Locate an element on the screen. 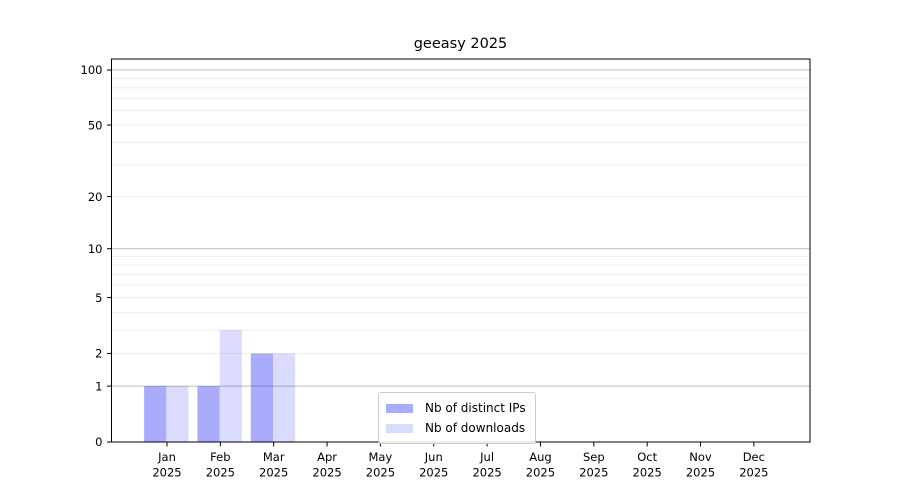 This screenshot has height=500, width=900. bar-downloads-jan is located at coordinates (177, 414).